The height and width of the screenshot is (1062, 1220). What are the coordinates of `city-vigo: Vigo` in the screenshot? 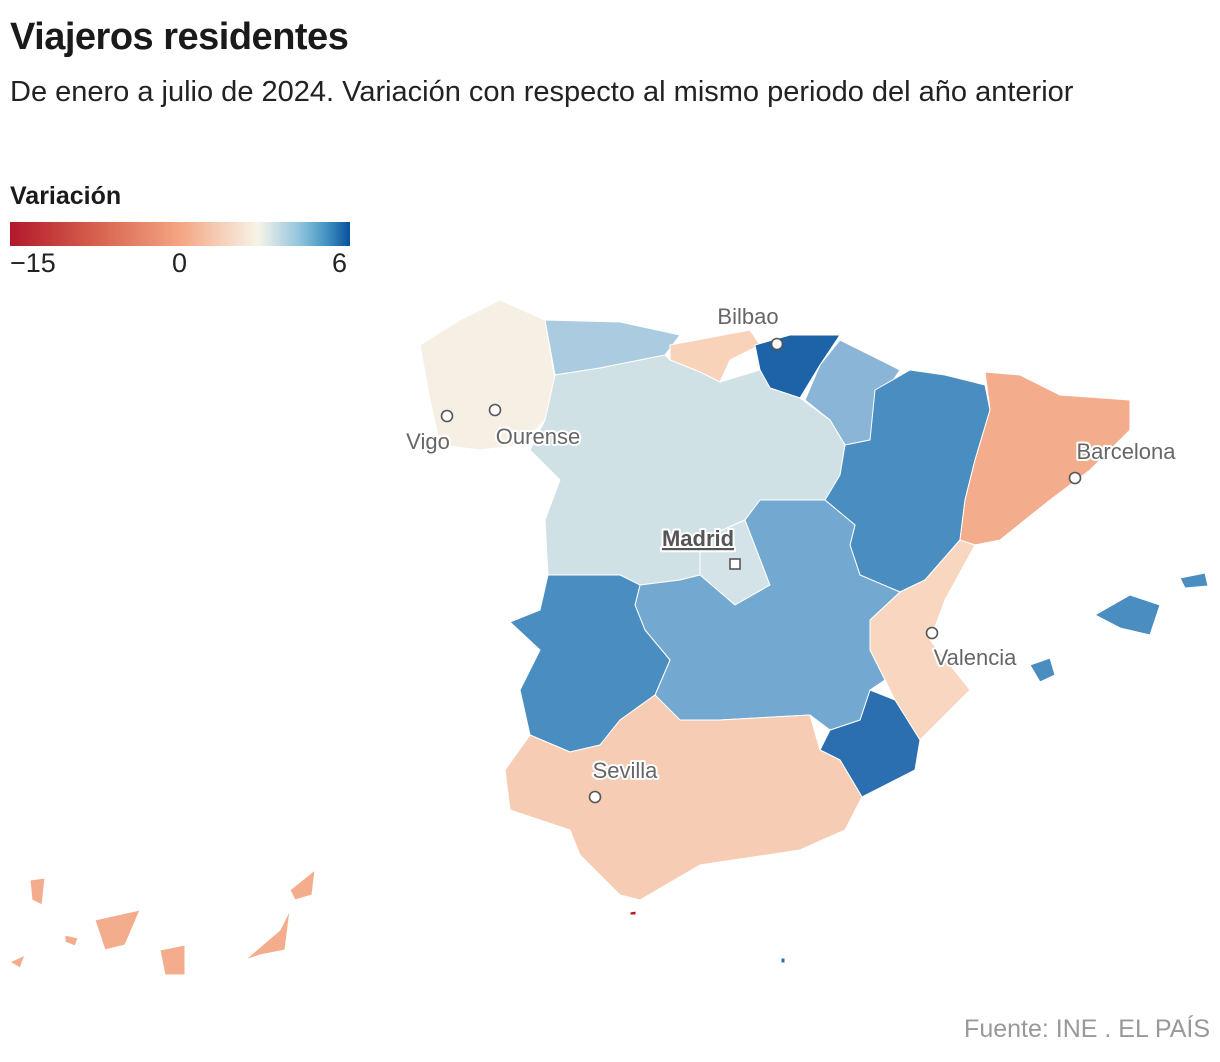 It's located at (429, 432).